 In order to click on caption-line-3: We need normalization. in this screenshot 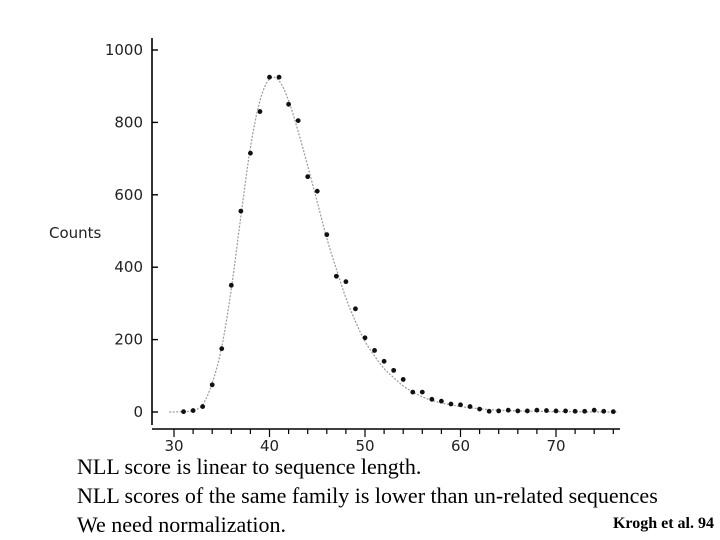, I will do `click(181, 524)`.